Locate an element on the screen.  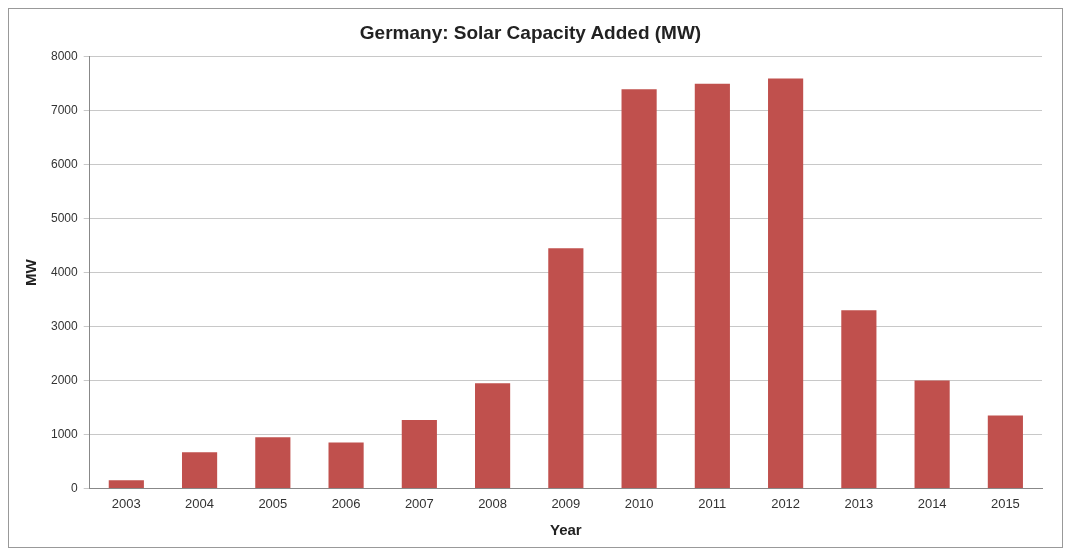
y-tick-label: 1000 is located at coordinates (64, 433).